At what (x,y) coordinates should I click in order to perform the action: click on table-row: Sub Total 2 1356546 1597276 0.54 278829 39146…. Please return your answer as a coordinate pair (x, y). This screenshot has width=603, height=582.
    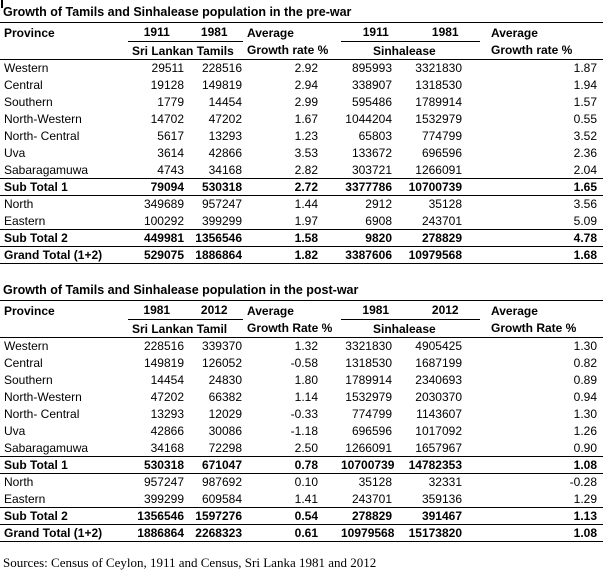
    Looking at the image, I should click on (301, 516).